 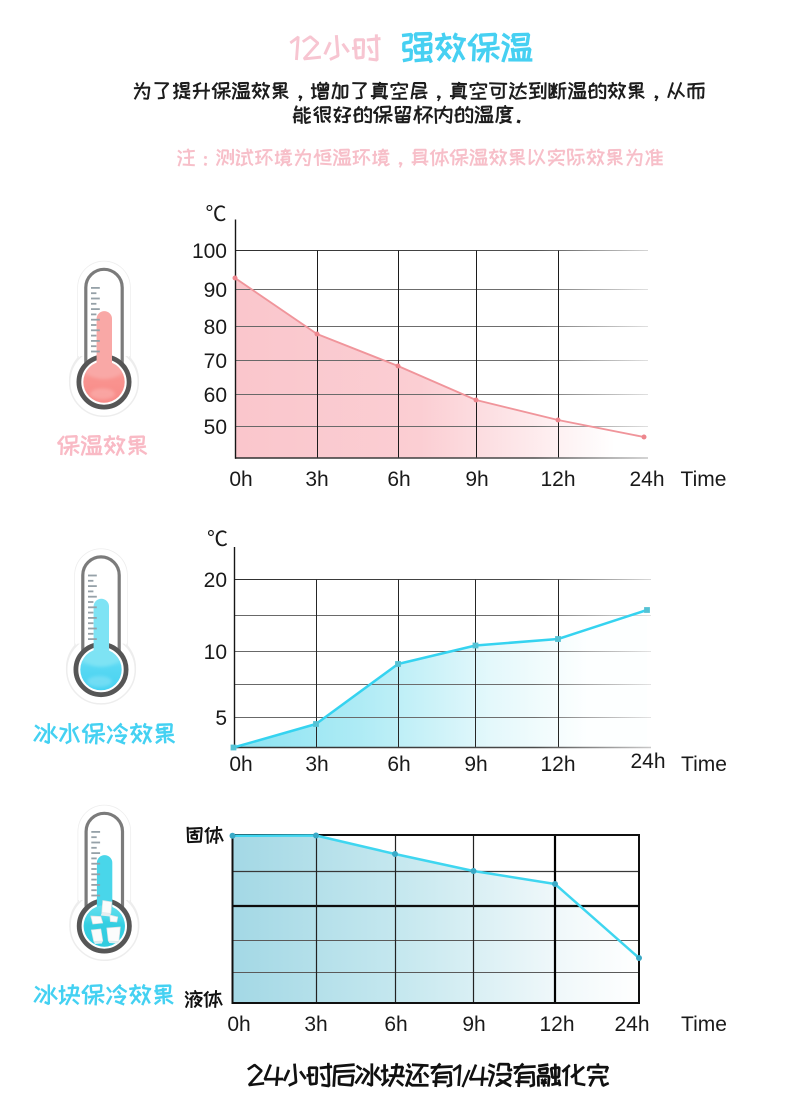 I want to click on svg-text: 100, so click(x=209, y=251).